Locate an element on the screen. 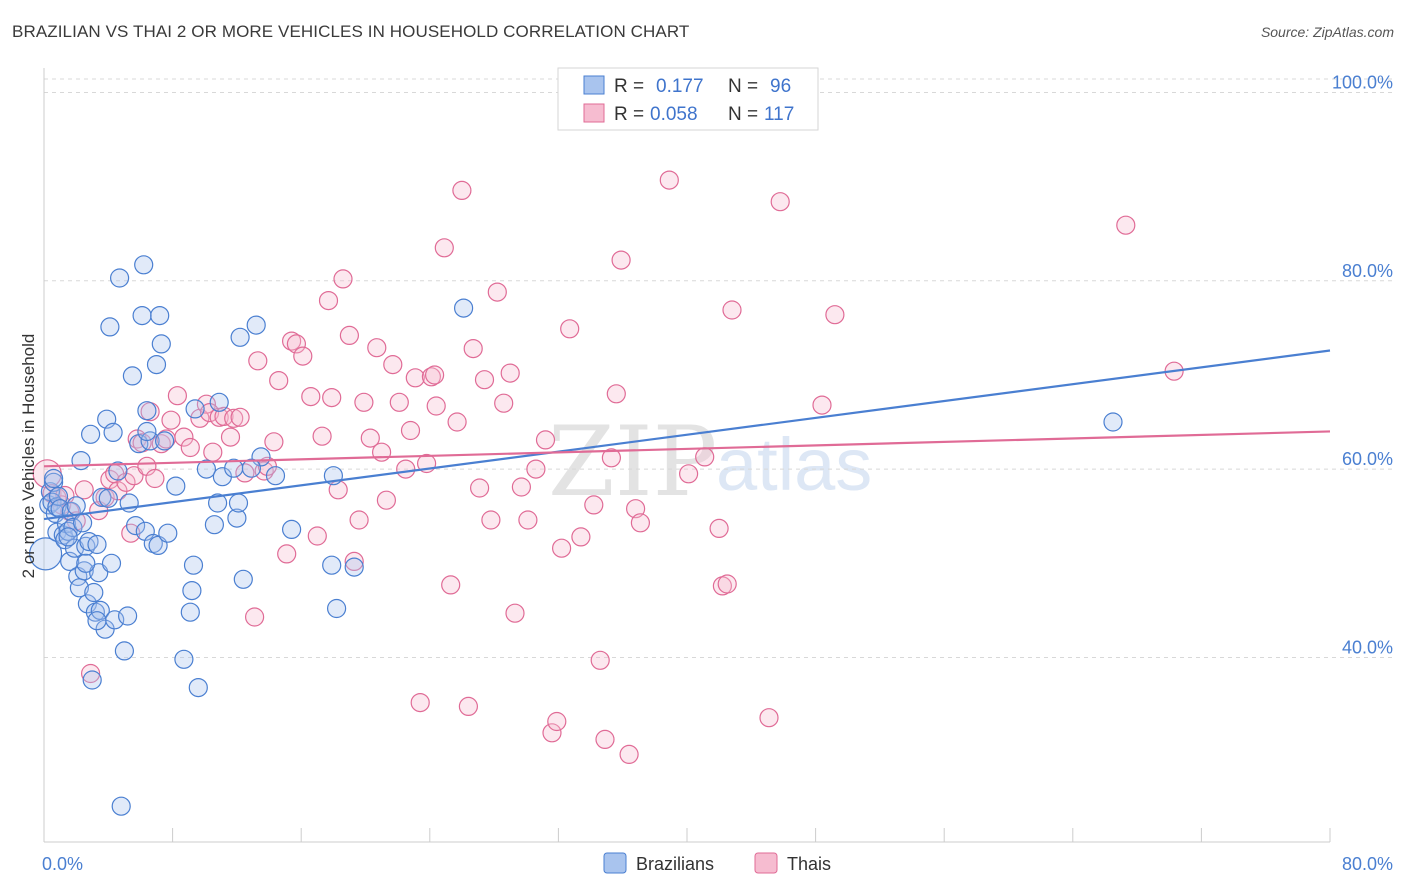  x-tick-label-max: 80.0% is located at coordinates (1367, 864).